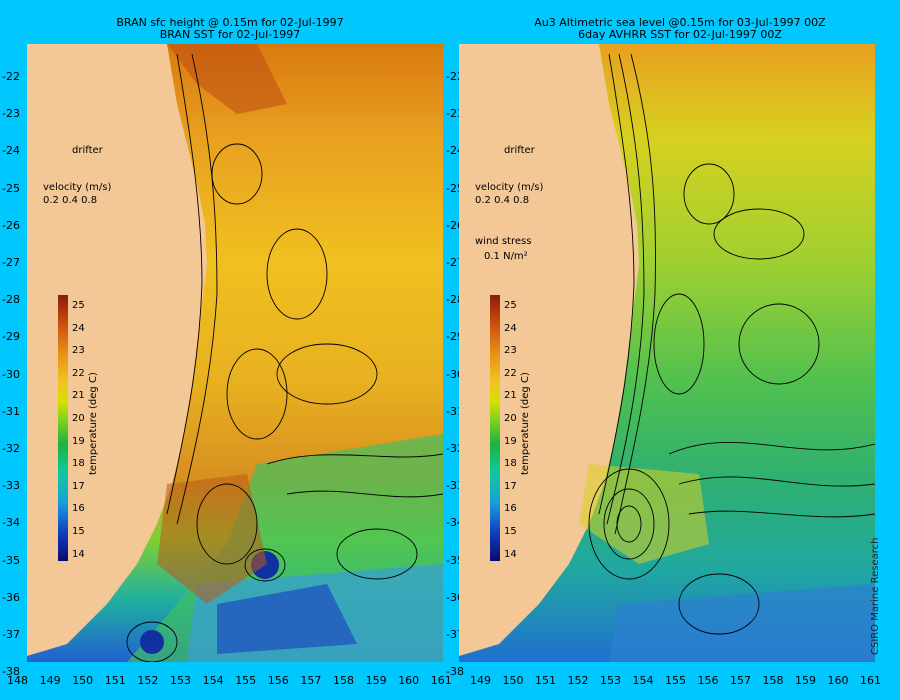 The image size is (900, 700). I want to click on latitude-tick: -25, so click(11, 188).